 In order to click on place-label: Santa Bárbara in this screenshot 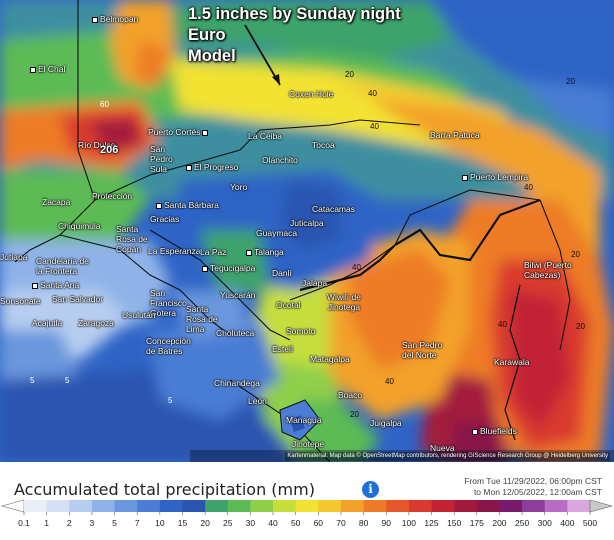, I will do `click(187, 205)`.